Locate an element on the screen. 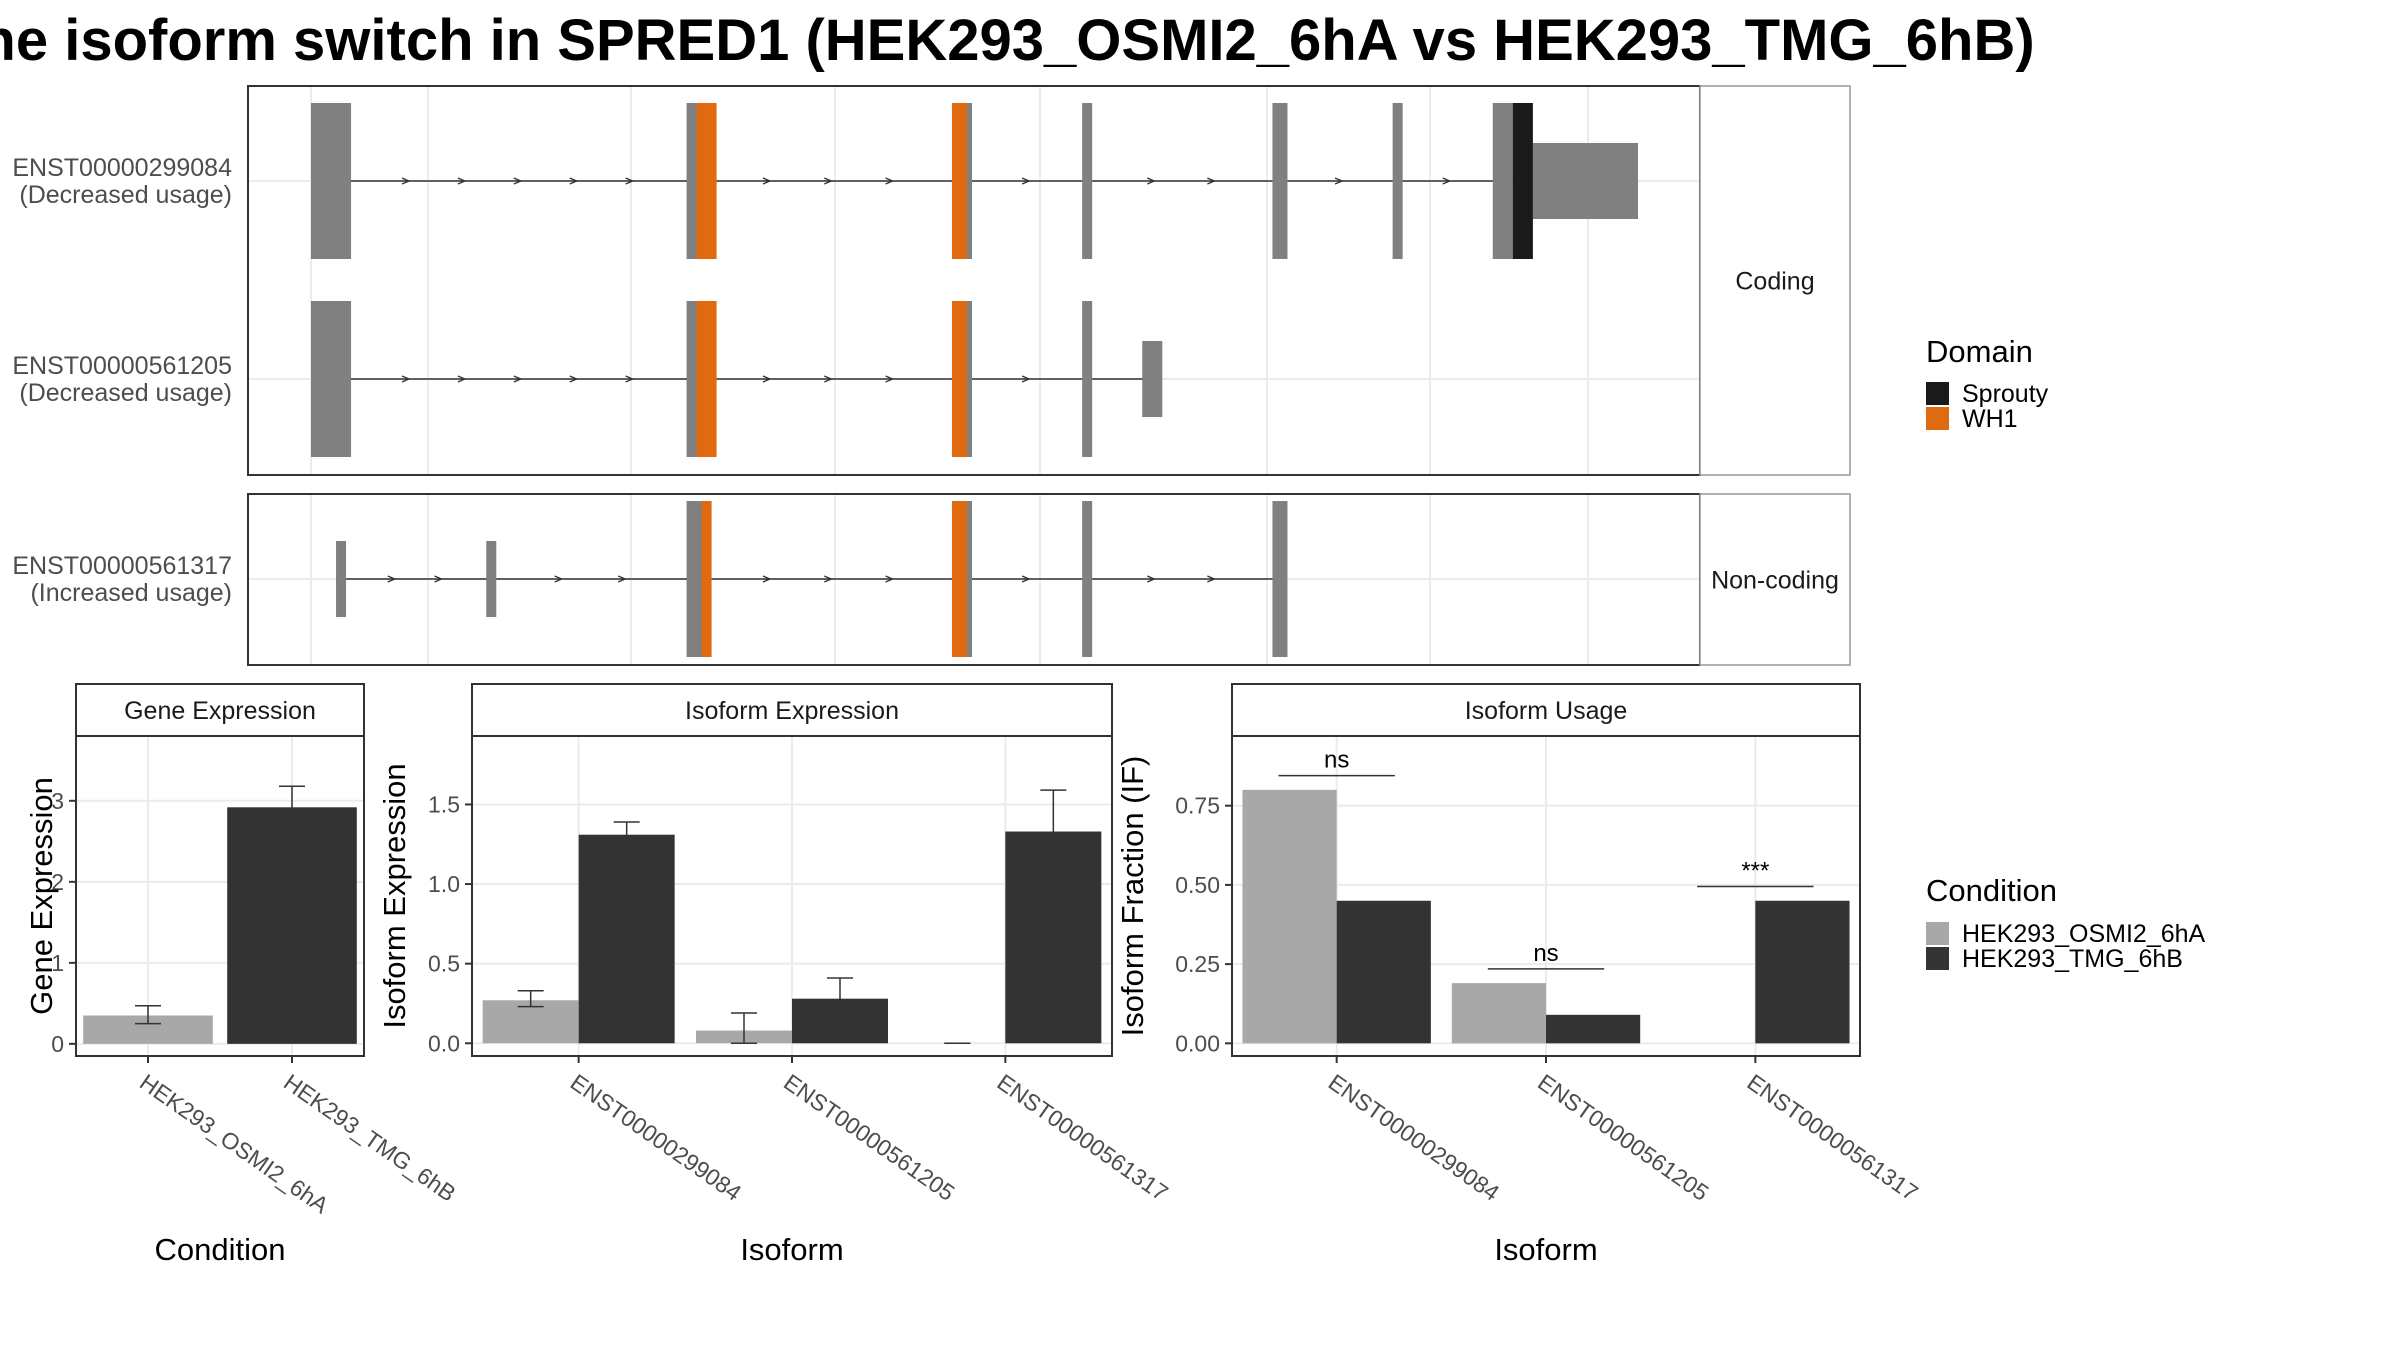 The height and width of the screenshot is (1350, 2400). y-tick-label: 1.0 is located at coordinates (444, 884).